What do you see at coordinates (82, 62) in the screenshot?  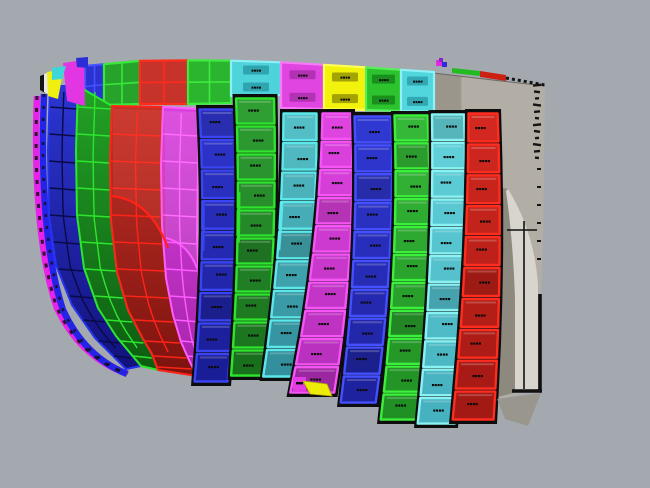 I see `cap-plate-blue` at bounding box center [82, 62].